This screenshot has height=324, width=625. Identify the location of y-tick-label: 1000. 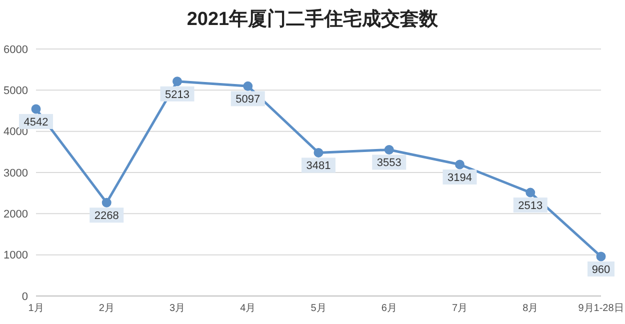
(16, 256).